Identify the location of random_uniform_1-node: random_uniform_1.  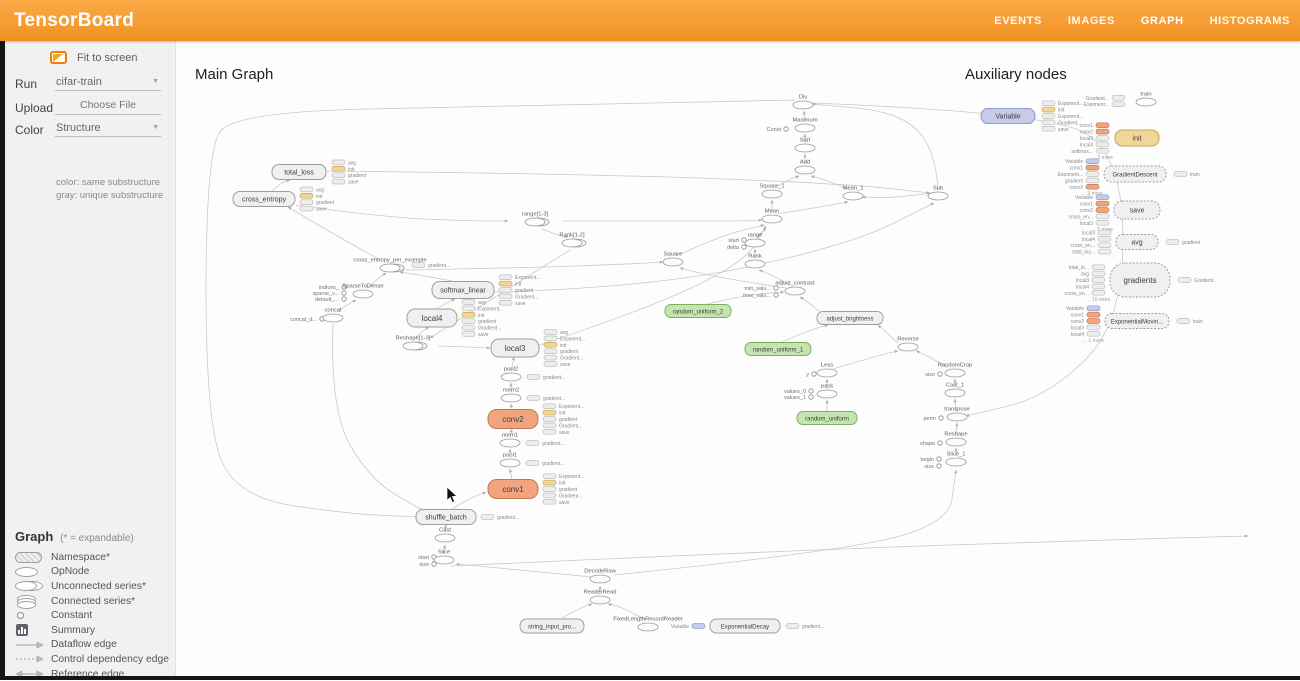
(778, 349).